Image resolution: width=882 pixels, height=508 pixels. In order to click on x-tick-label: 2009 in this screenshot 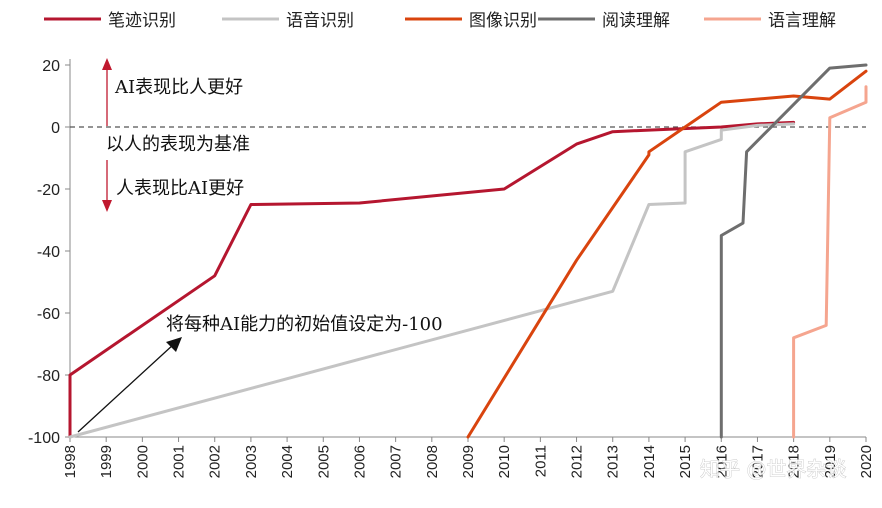, I will do `click(468, 461)`.